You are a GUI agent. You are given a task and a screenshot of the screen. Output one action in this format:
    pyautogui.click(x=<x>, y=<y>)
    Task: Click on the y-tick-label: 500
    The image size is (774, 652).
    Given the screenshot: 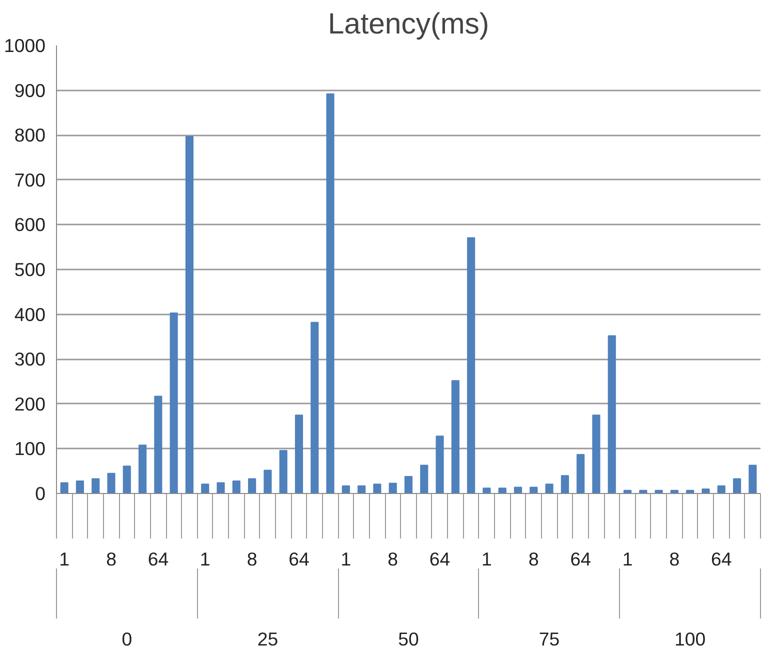 What is the action you would take?
    pyautogui.click(x=30, y=269)
    